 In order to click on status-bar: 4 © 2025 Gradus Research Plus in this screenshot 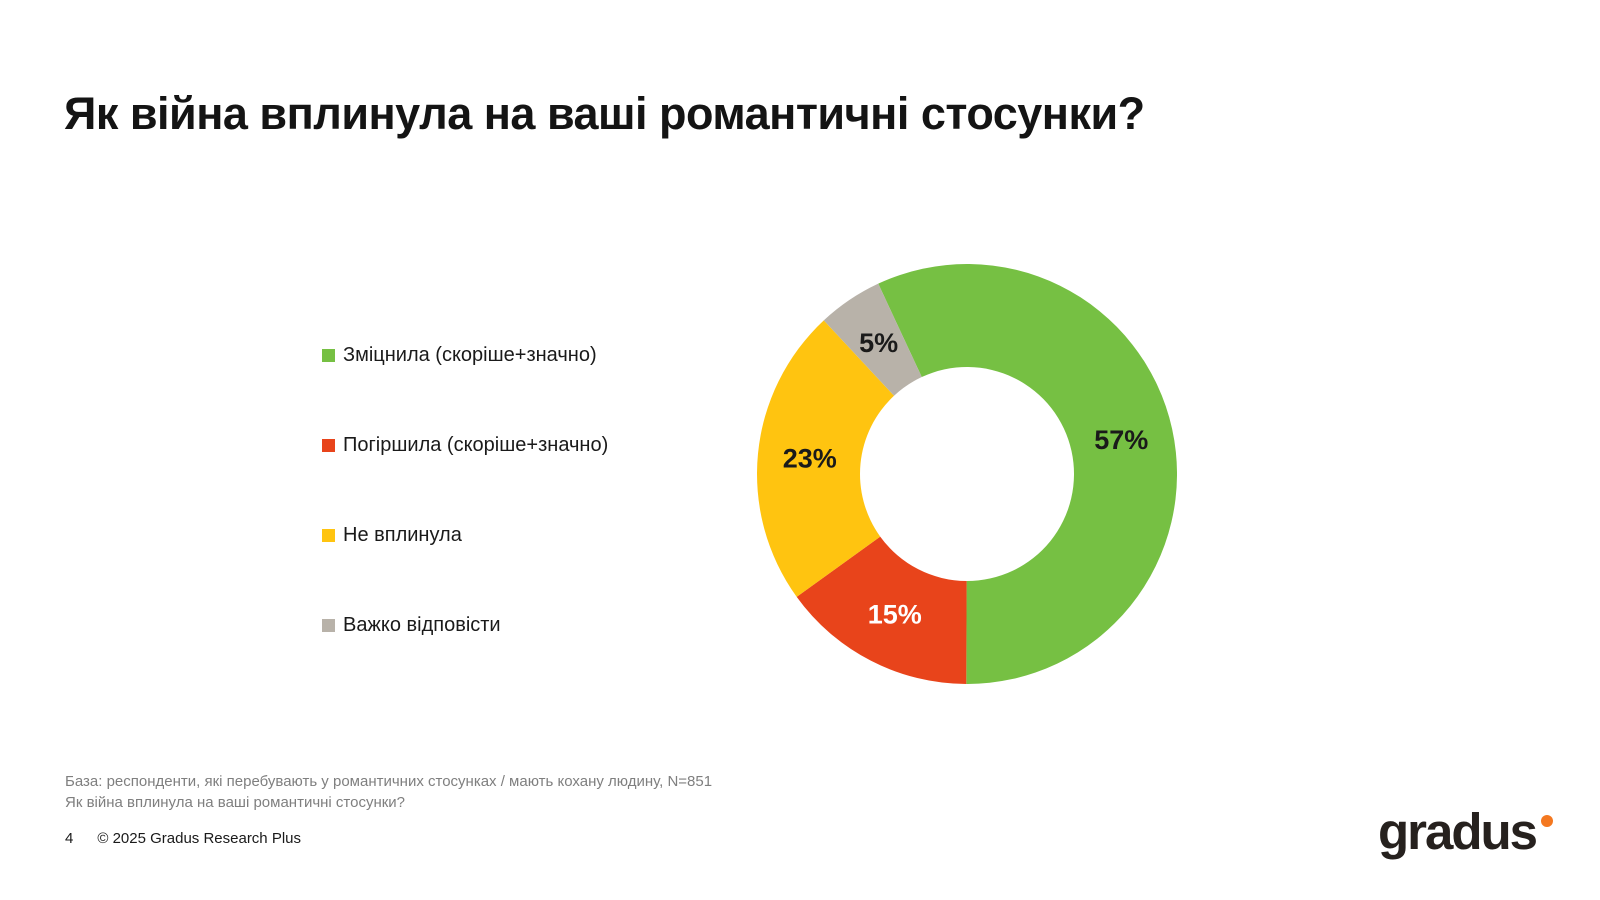, I will do `click(183, 838)`.